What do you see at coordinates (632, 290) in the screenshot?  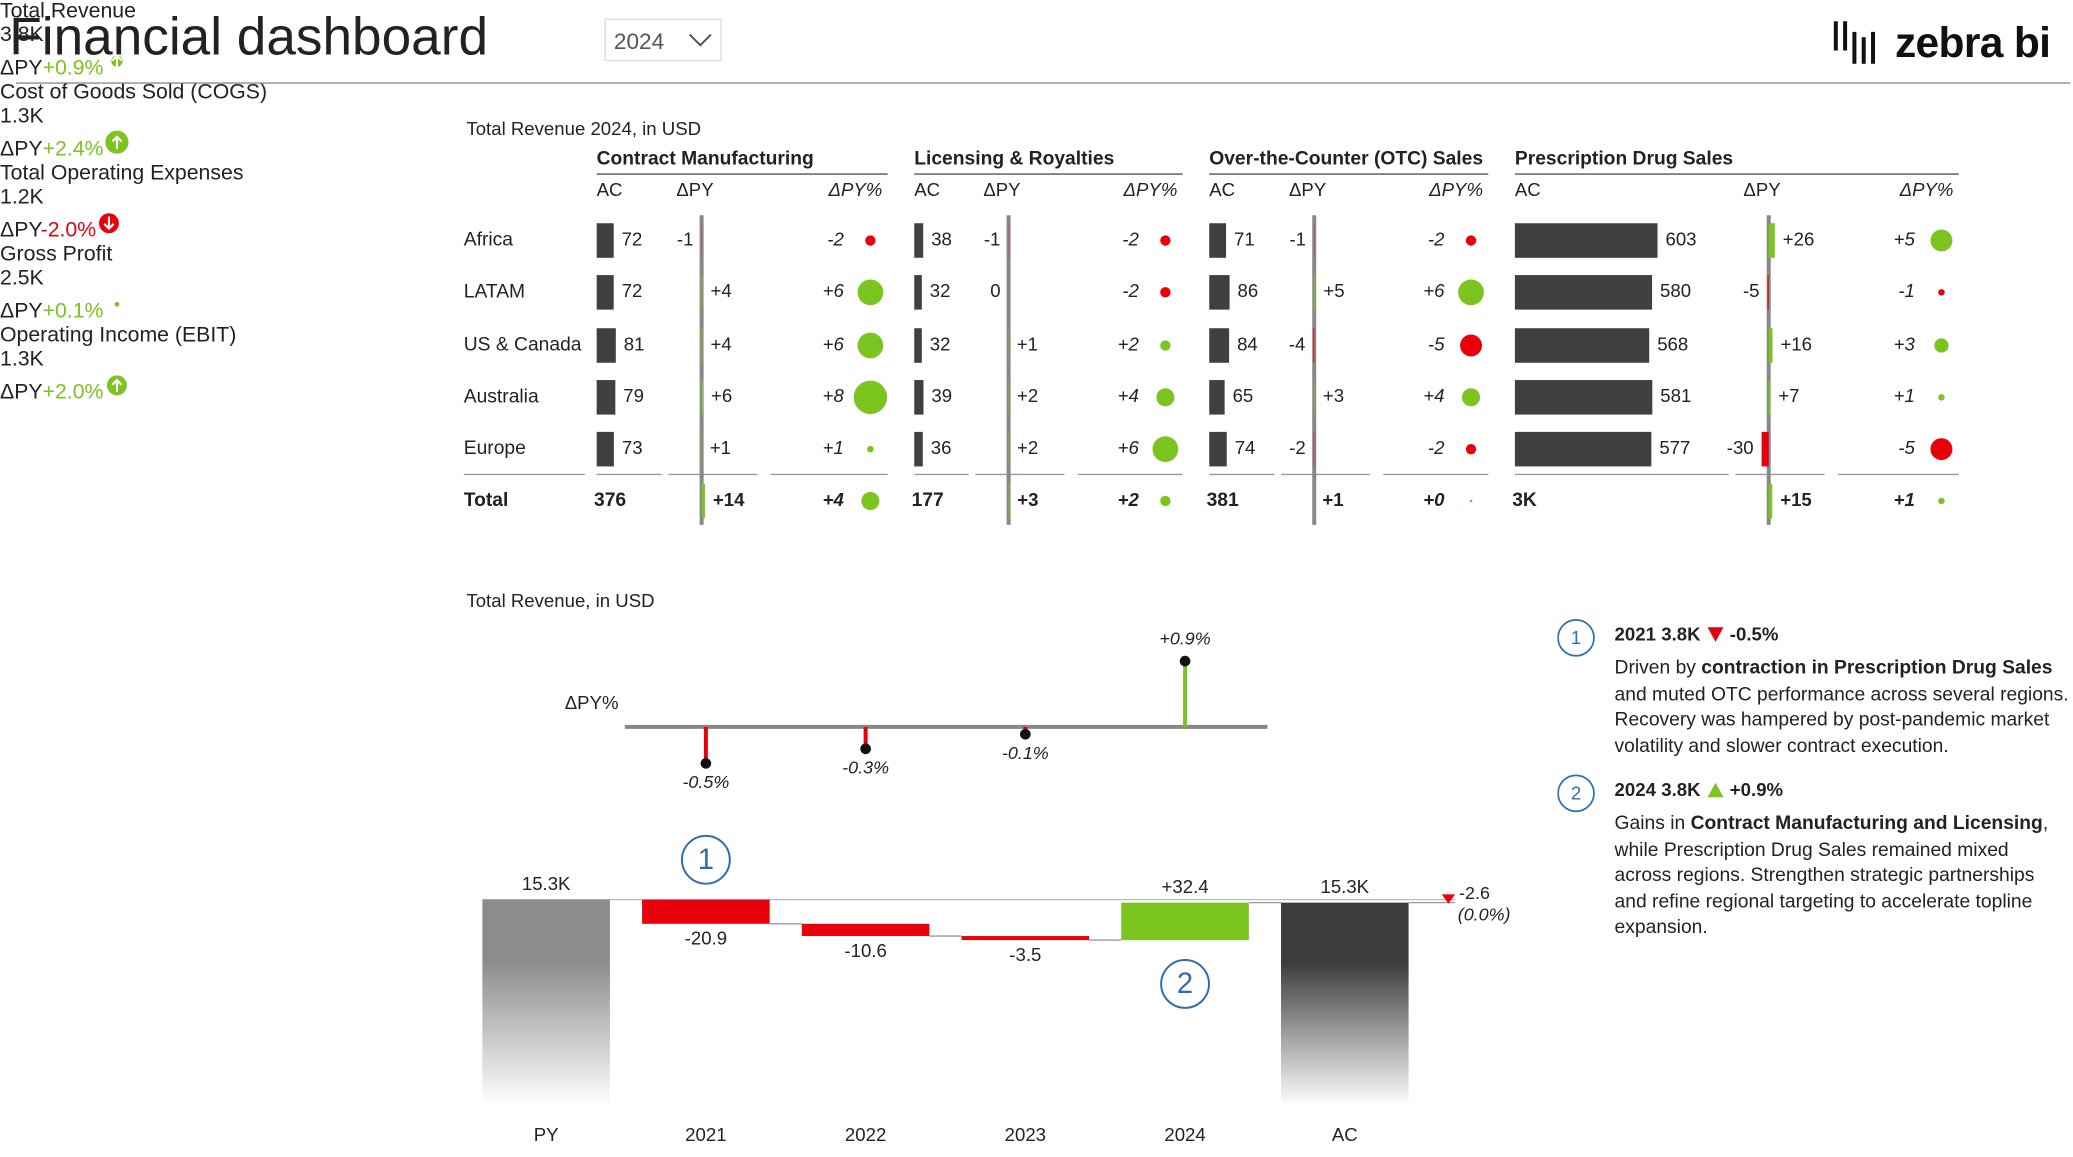 I see `ac-label: 72` at bounding box center [632, 290].